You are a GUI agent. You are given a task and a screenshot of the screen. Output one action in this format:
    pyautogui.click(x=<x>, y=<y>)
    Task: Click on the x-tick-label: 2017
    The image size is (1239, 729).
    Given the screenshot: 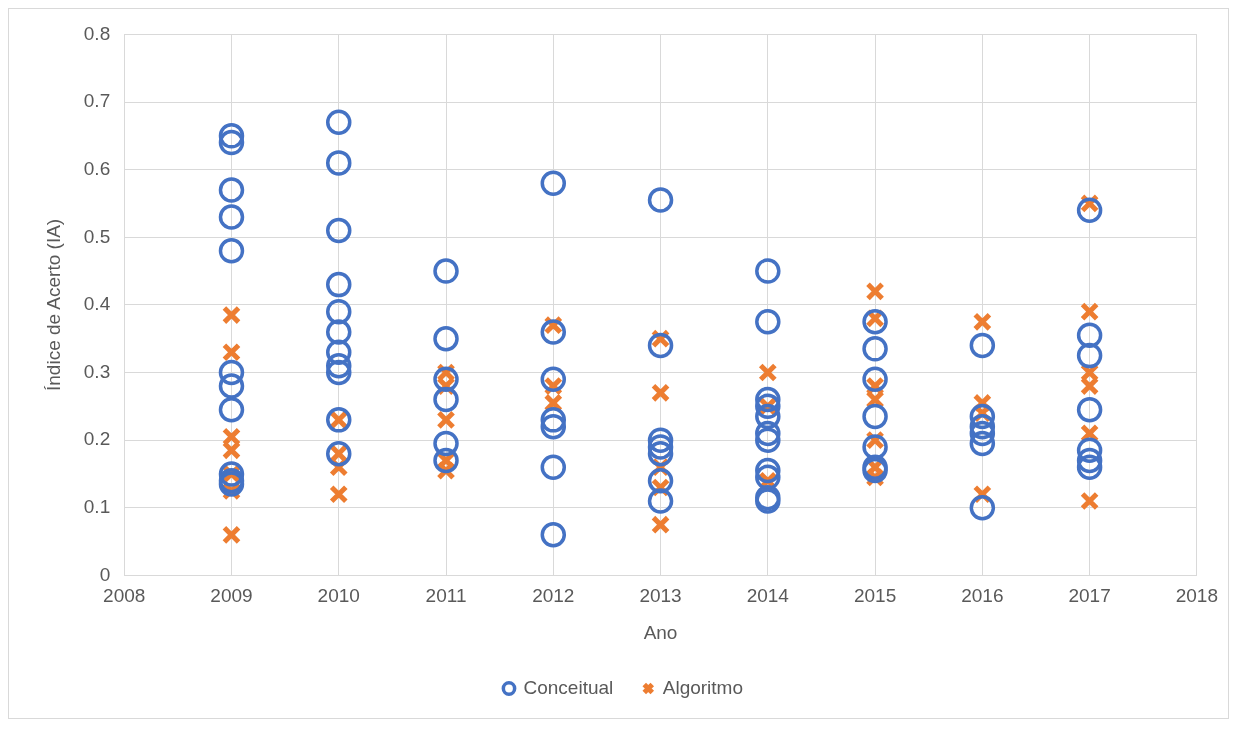 What is the action you would take?
    pyautogui.click(x=1089, y=596)
    